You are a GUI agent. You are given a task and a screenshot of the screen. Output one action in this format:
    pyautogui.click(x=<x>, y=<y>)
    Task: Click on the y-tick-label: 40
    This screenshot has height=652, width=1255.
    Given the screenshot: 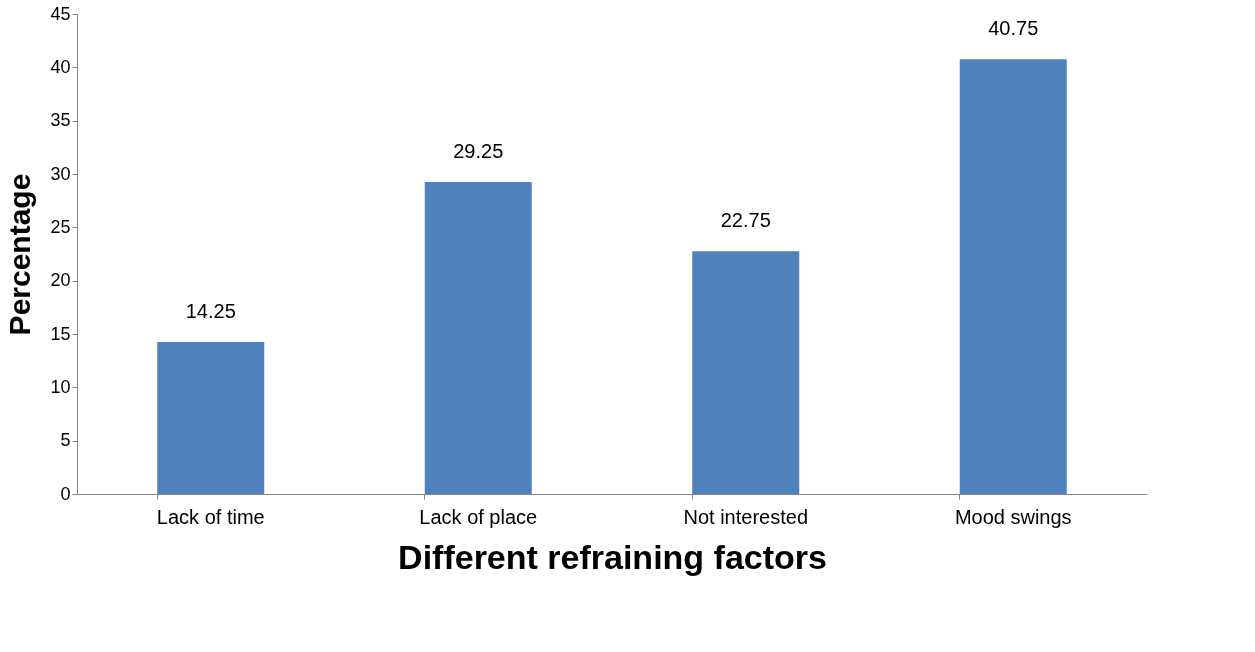 What is the action you would take?
    pyautogui.click(x=60, y=66)
    